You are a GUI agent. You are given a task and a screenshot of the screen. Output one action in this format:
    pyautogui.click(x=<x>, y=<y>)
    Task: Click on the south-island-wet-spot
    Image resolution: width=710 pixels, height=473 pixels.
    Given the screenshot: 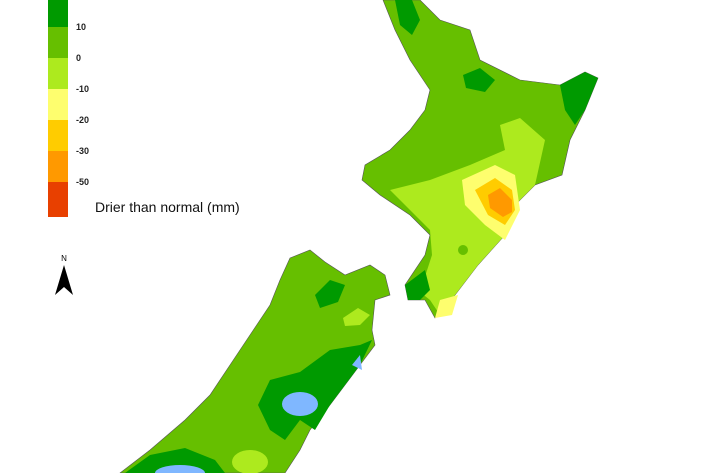 What is the action you would take?
    pyautogui.click(x=300, y=404)
    